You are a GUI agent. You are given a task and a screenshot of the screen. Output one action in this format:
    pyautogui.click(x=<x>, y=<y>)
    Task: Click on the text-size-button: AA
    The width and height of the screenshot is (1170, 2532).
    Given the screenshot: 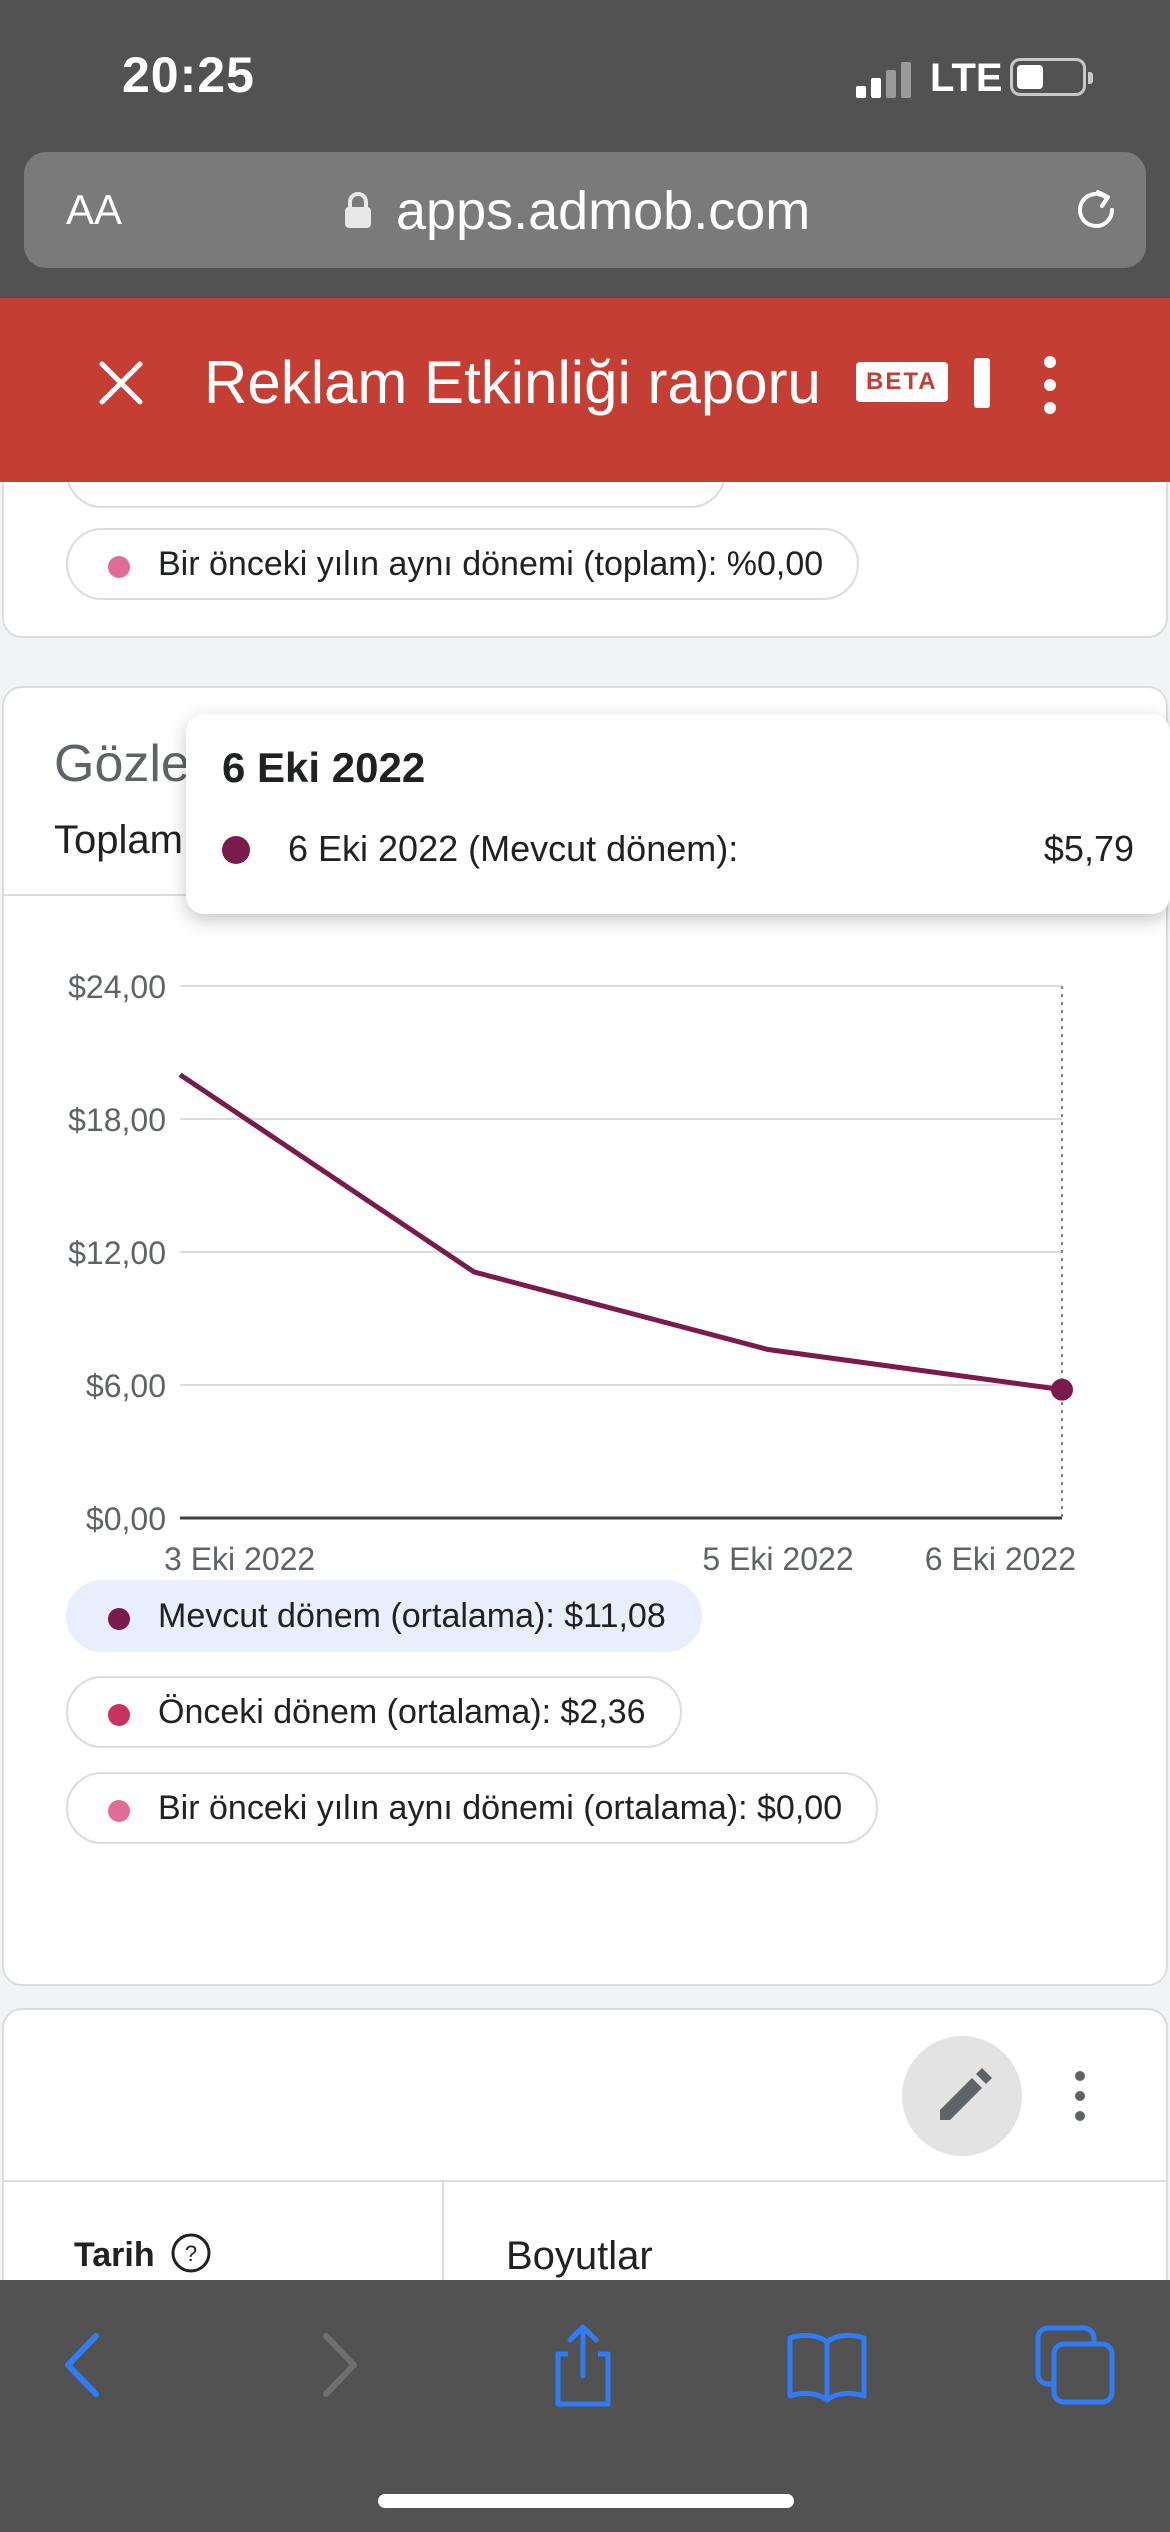 What is the action you would take?
    pyautogui.click(x=94, y=209)
    